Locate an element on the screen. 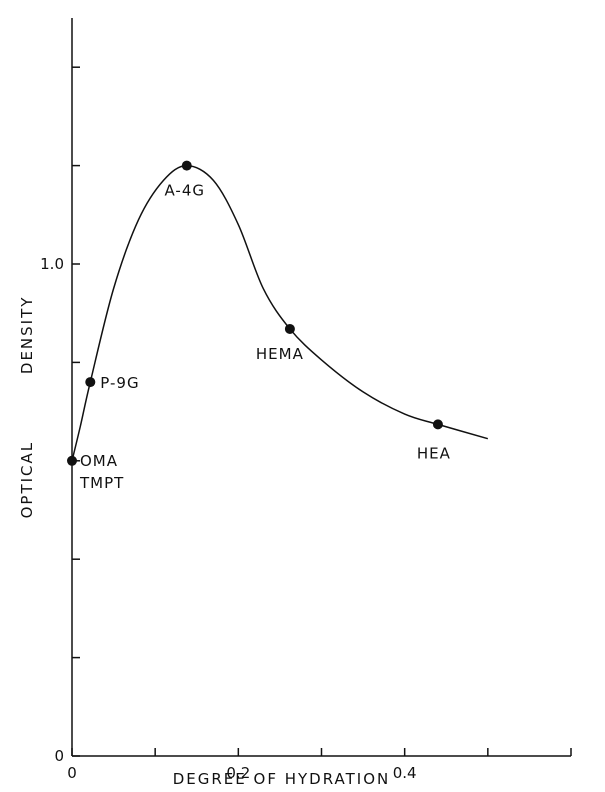 Image resolution: width=605 pixels, height=792 pixels. data-point-oma is located at coordinates (72, 460).